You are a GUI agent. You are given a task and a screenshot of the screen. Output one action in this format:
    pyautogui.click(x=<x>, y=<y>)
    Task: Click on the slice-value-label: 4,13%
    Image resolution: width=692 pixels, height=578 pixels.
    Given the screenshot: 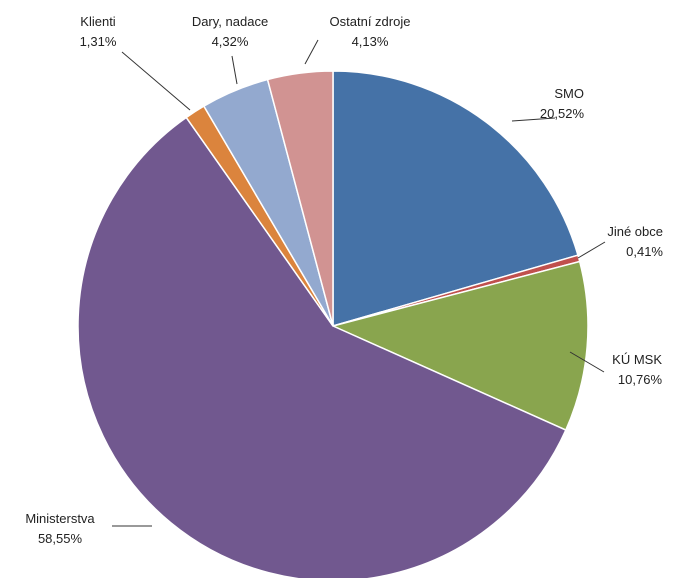 What is the action you would take?
    pyautogui.click(x=370, y=41)
    